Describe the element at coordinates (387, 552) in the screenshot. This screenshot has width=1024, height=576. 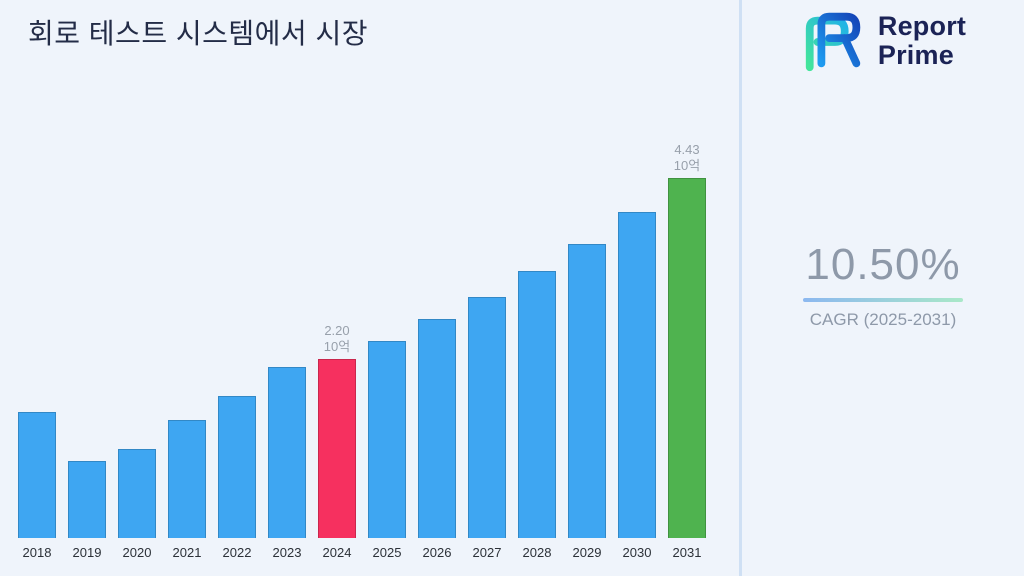
I see `x-axis-label-2025: 2025` at that location.